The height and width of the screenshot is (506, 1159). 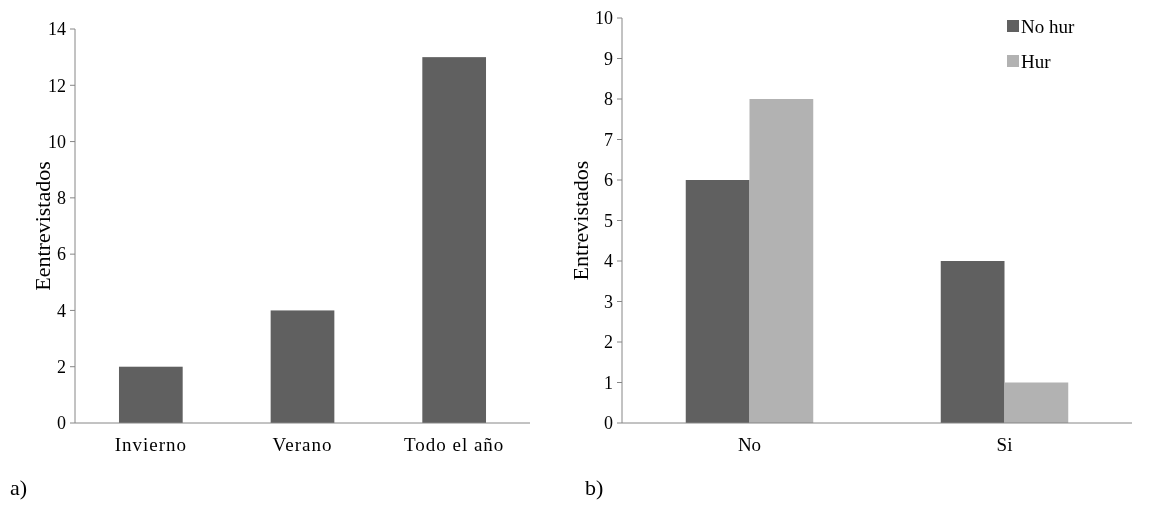 What do you see at coordinates (57, 29) in the screenshot?
I see `y-tick-label: 14` at bounding box center [57, 29].